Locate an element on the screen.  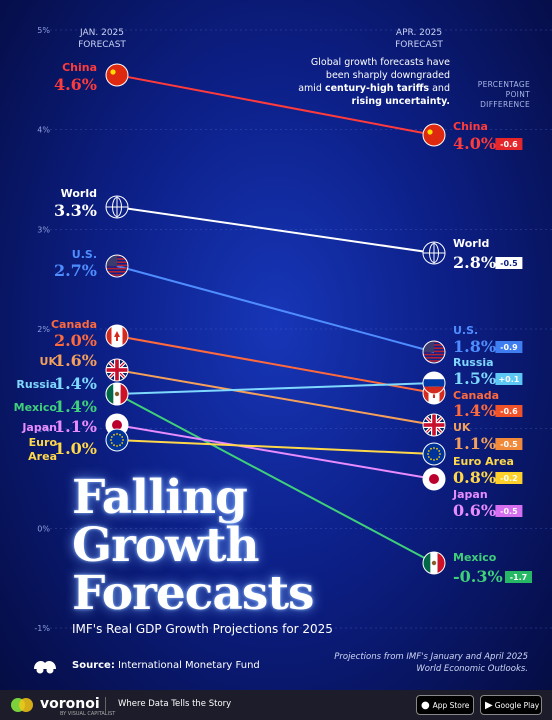
globe-icon is located at coordinates (117, 207).